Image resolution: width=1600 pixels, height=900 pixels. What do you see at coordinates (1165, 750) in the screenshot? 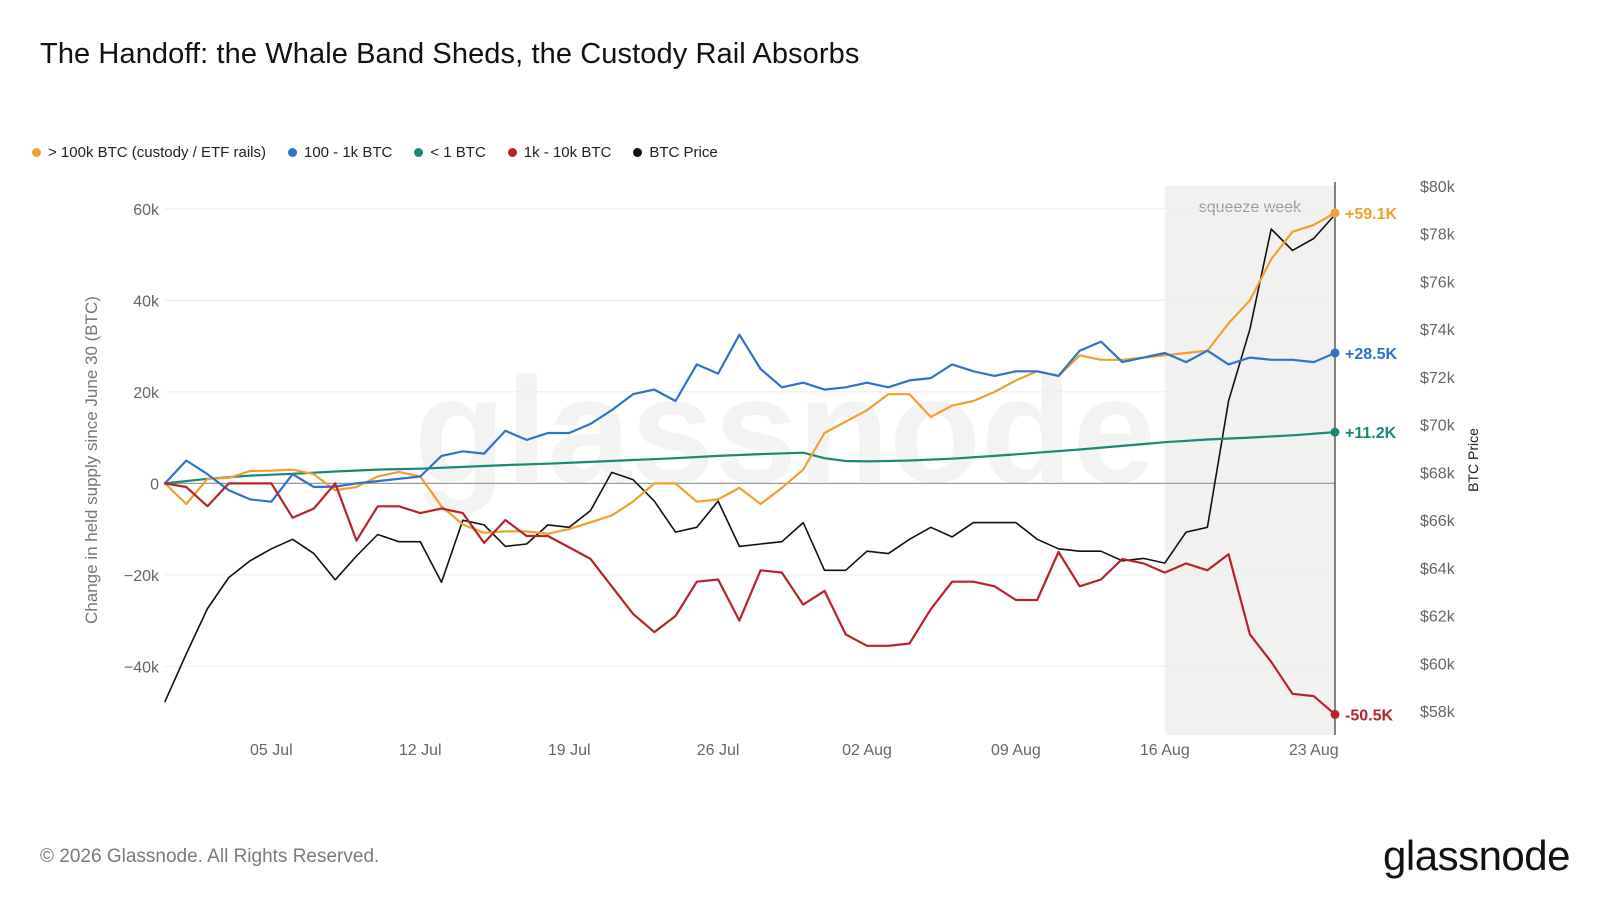
I see `x-tick-label: 16 Aug` at bounding box center [1165, 750].